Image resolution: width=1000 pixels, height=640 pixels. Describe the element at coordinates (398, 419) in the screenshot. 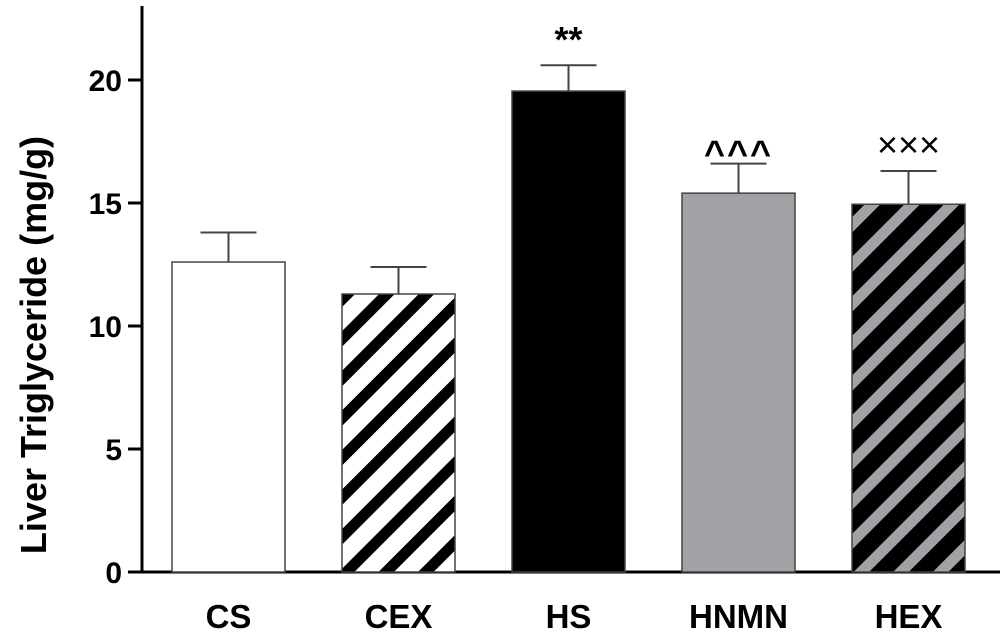

I see `bar-cex` at that location.